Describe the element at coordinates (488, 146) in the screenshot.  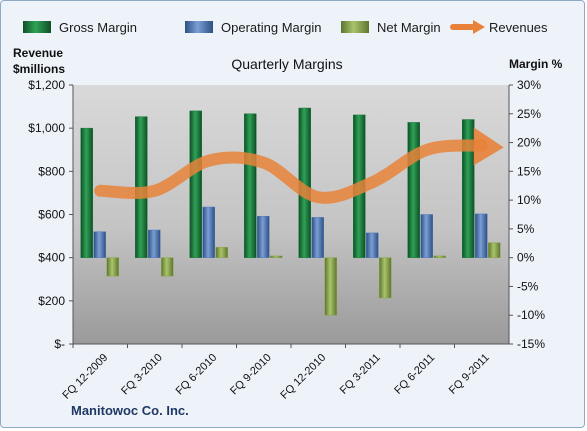
I see `revenue-arrowhead` at that location.